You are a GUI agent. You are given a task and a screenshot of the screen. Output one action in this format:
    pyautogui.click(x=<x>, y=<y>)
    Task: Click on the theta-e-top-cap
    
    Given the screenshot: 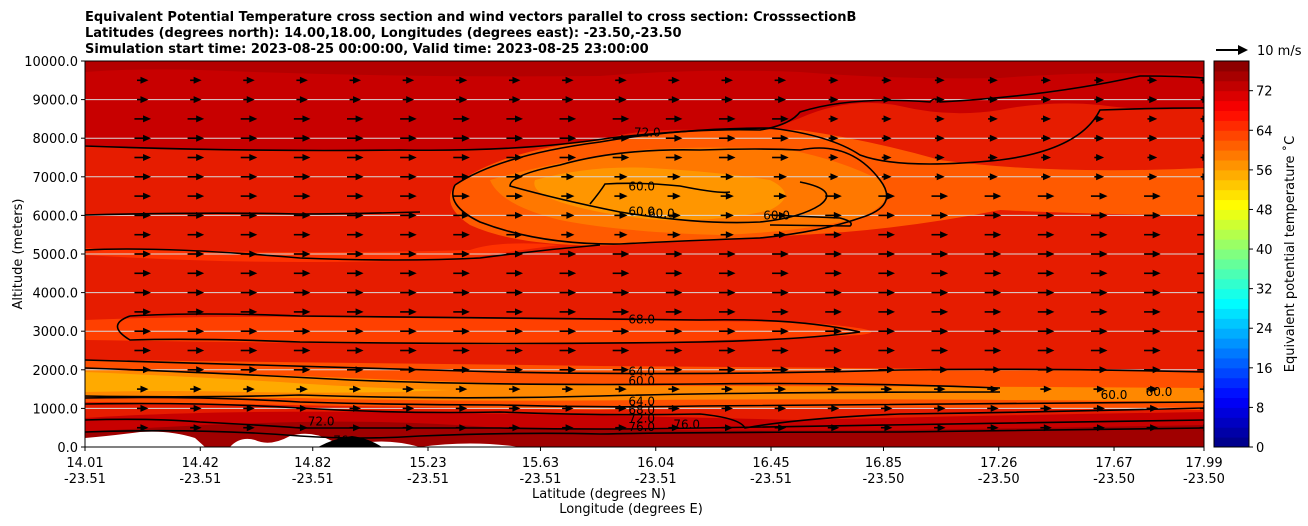 What is the action you would take?
    pyautogui.click(x=644, y=70)
    